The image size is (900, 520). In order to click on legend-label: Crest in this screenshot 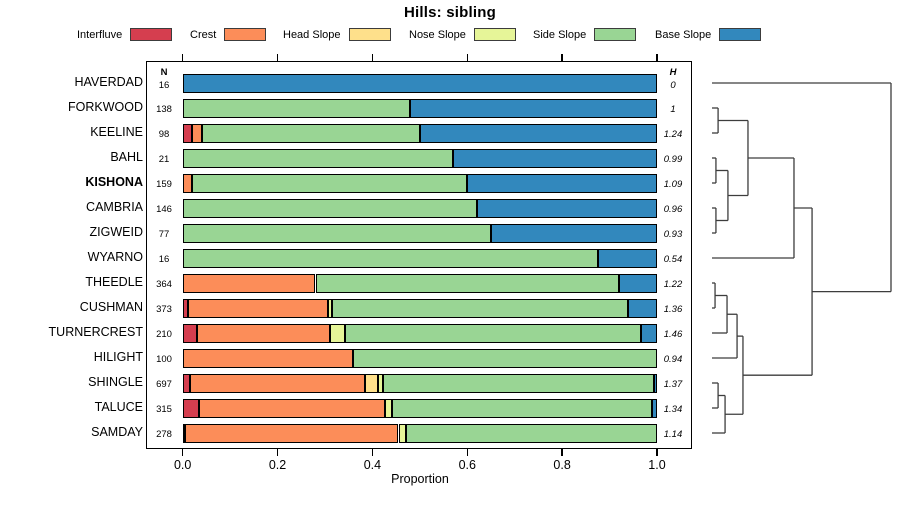, I will do `click(203, 34)`.